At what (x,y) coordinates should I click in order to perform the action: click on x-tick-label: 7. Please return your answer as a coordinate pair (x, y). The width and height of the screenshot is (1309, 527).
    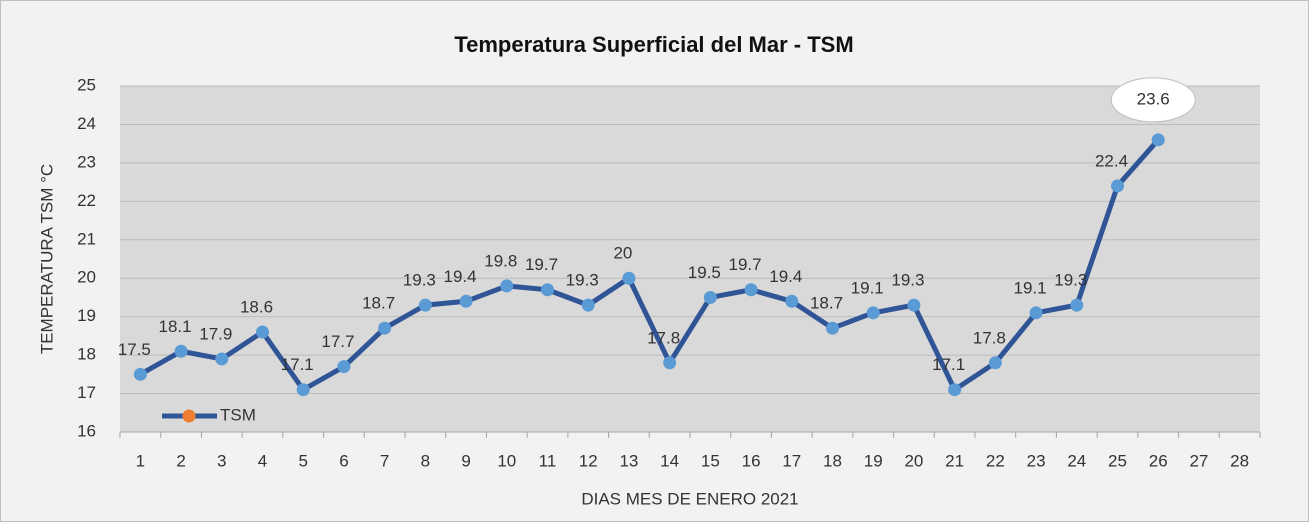
    Looking at the image, I should click on (384, 460).